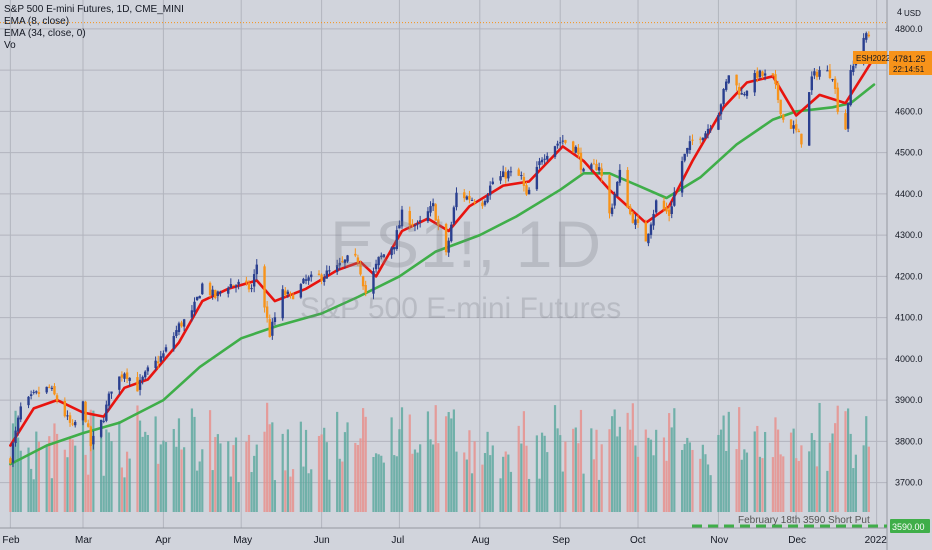  Describe the element at coordinates (876, 540) in the screenshot. I see `x-tick-label: 2022` at that location.